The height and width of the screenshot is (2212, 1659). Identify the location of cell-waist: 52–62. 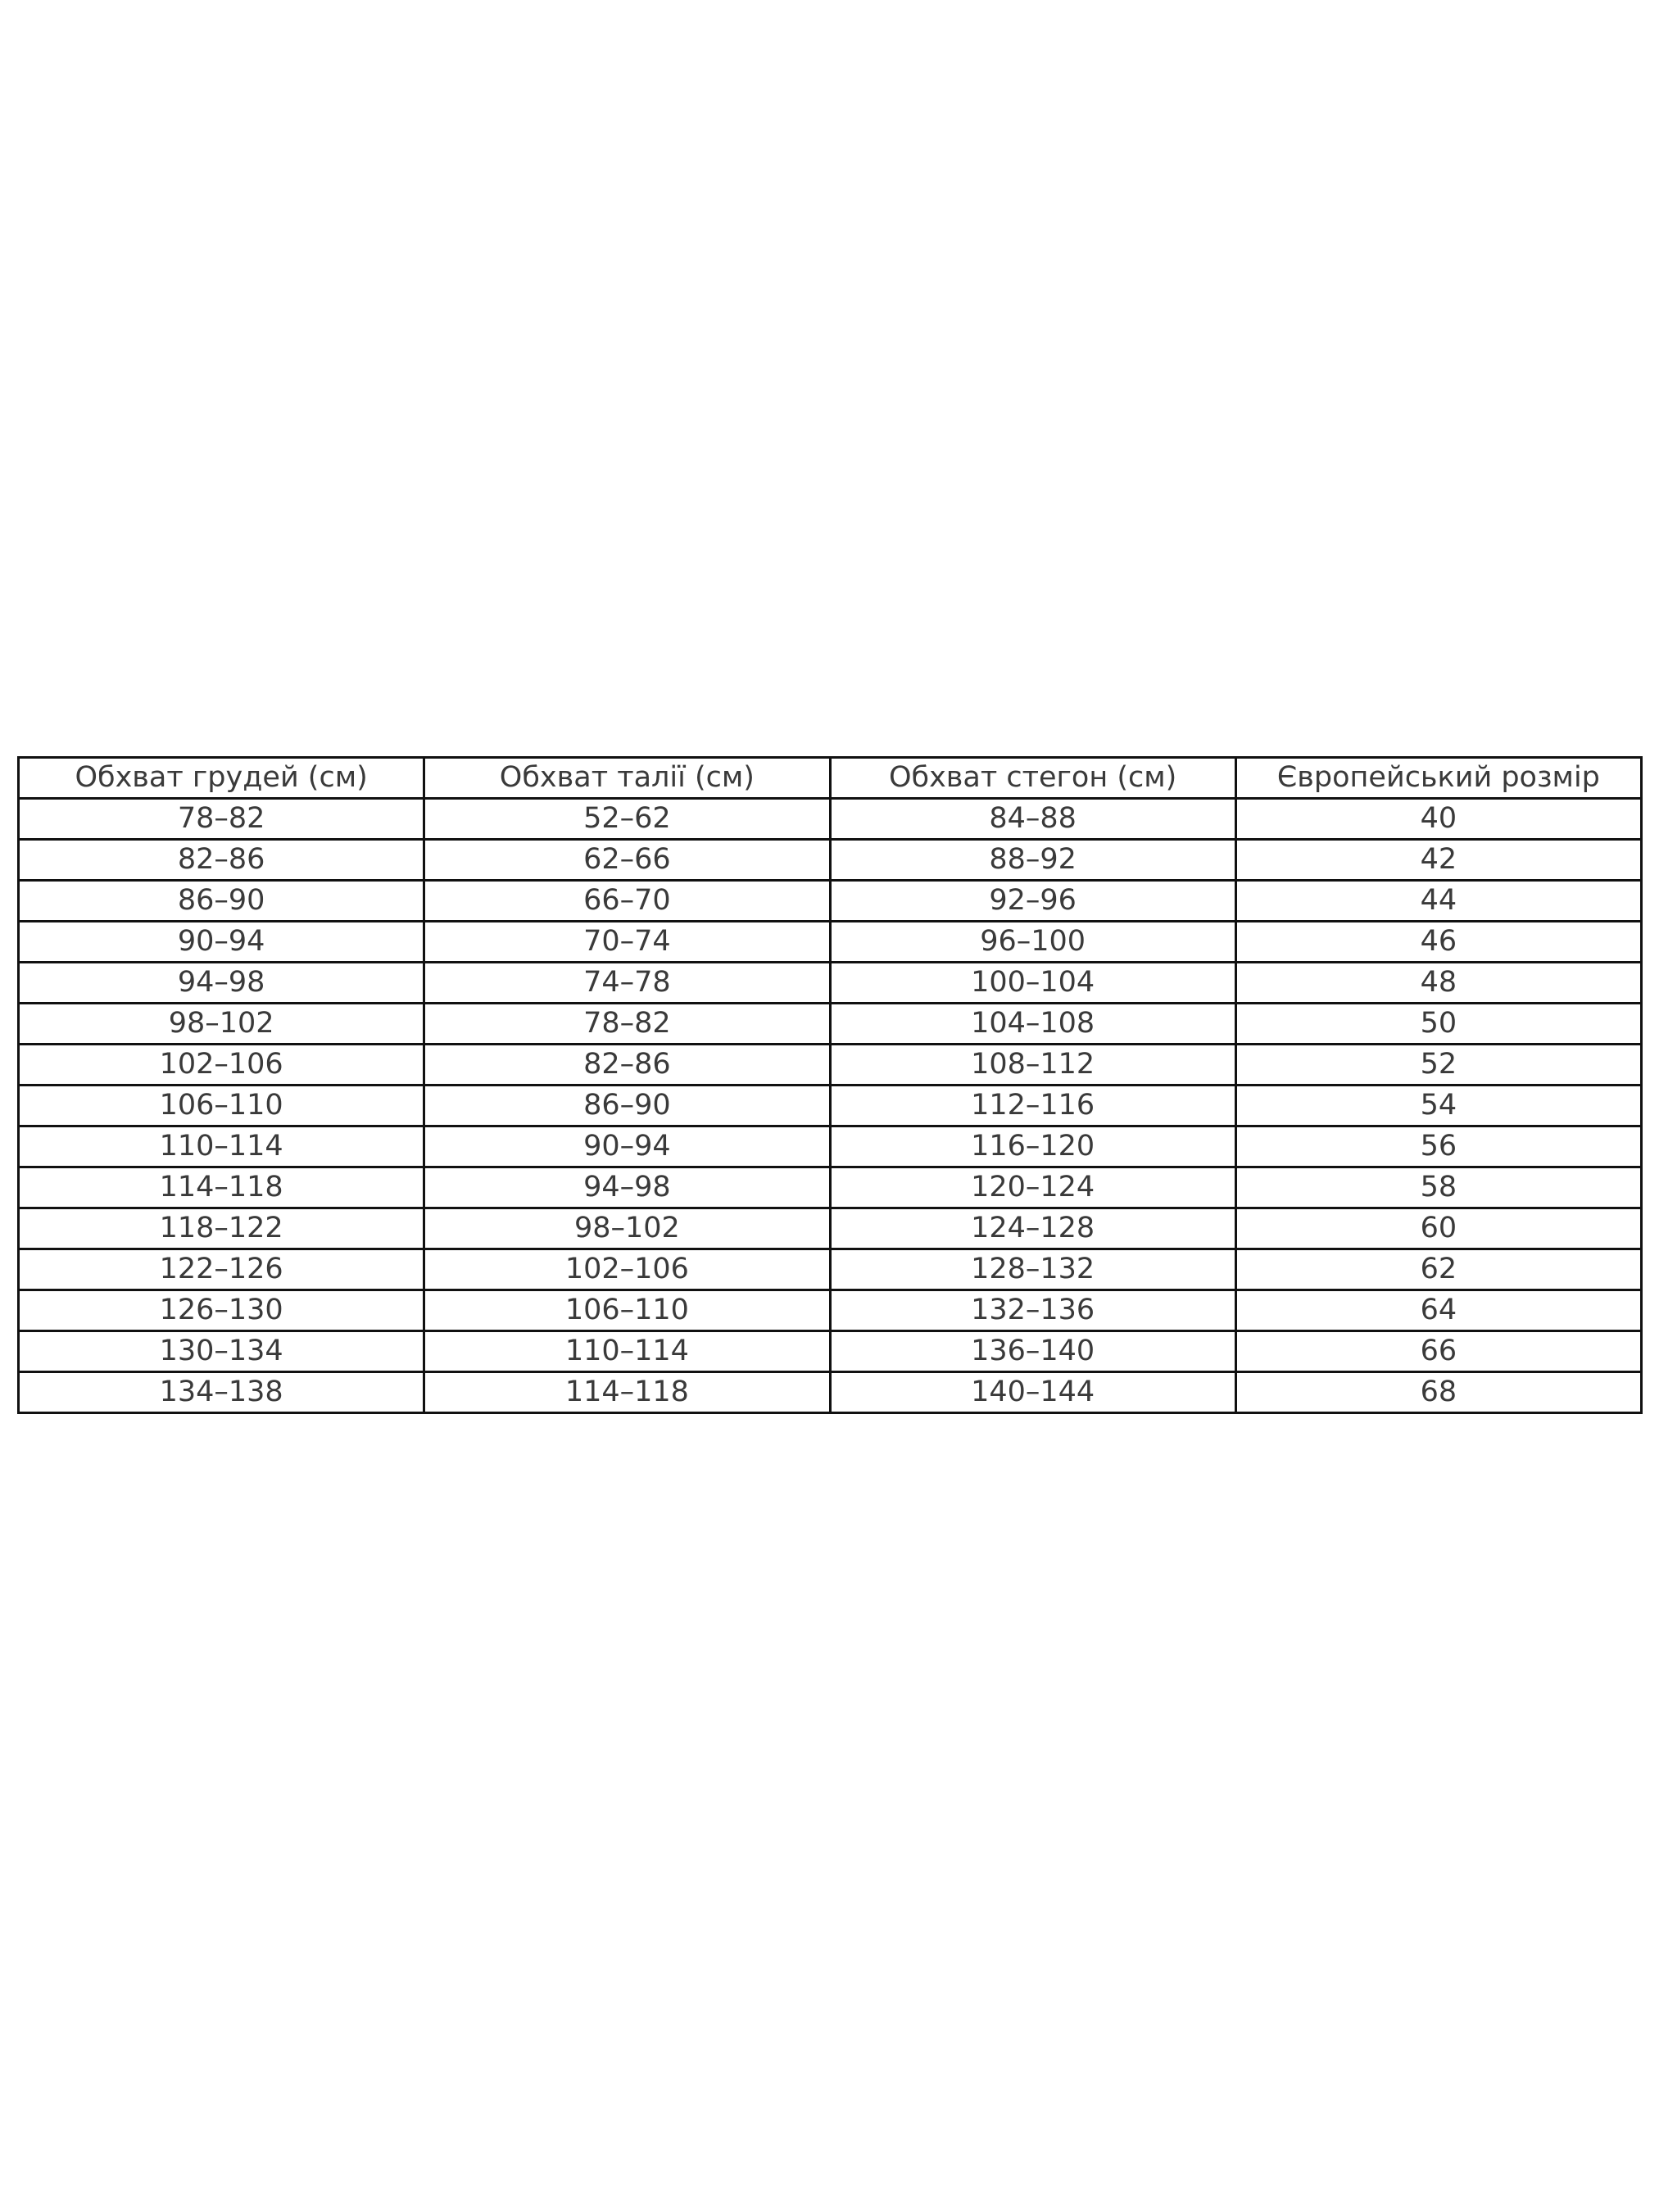
(627, 819).